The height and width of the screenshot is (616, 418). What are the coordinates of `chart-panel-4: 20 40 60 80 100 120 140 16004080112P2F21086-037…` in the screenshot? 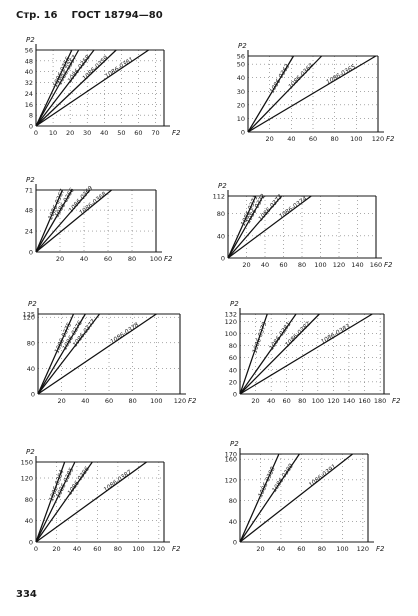 It's located at (303, 225).